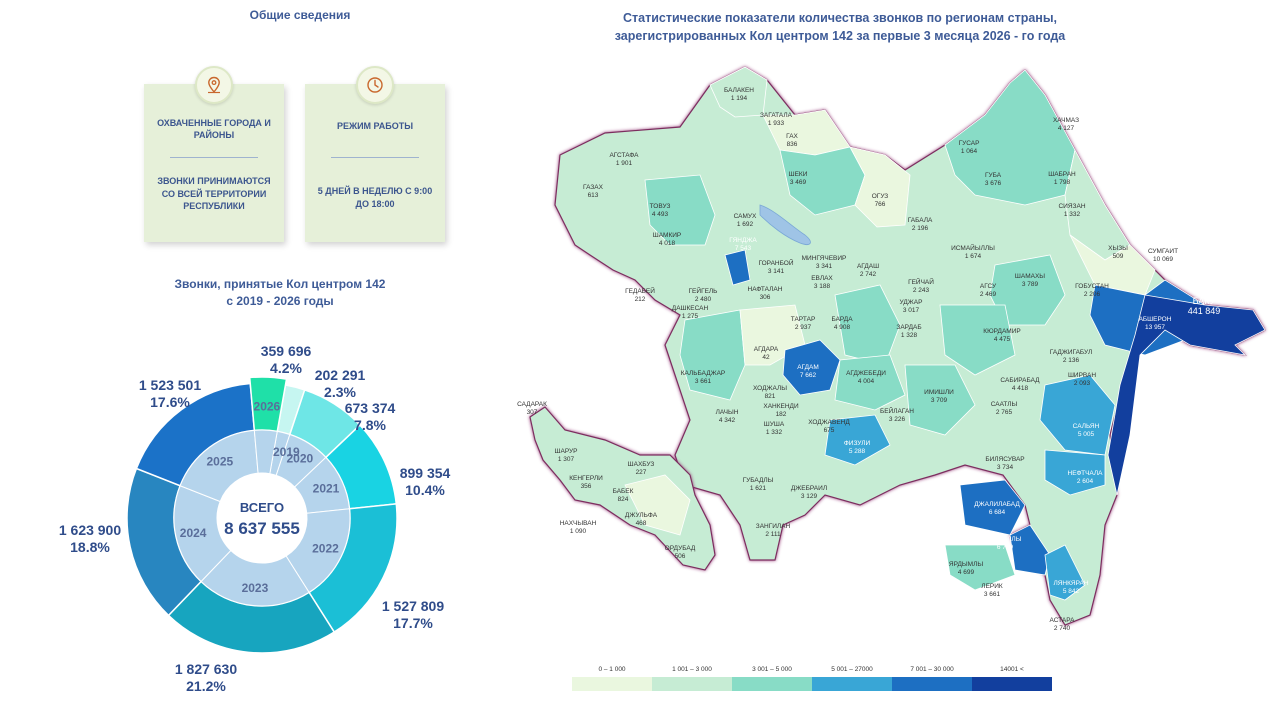 This screenshot has width=1280, height=720. What do you see at coordinates (776, 271) in the screenshot?
I see `region-value: 3 141` at bounding box center [776, 271].